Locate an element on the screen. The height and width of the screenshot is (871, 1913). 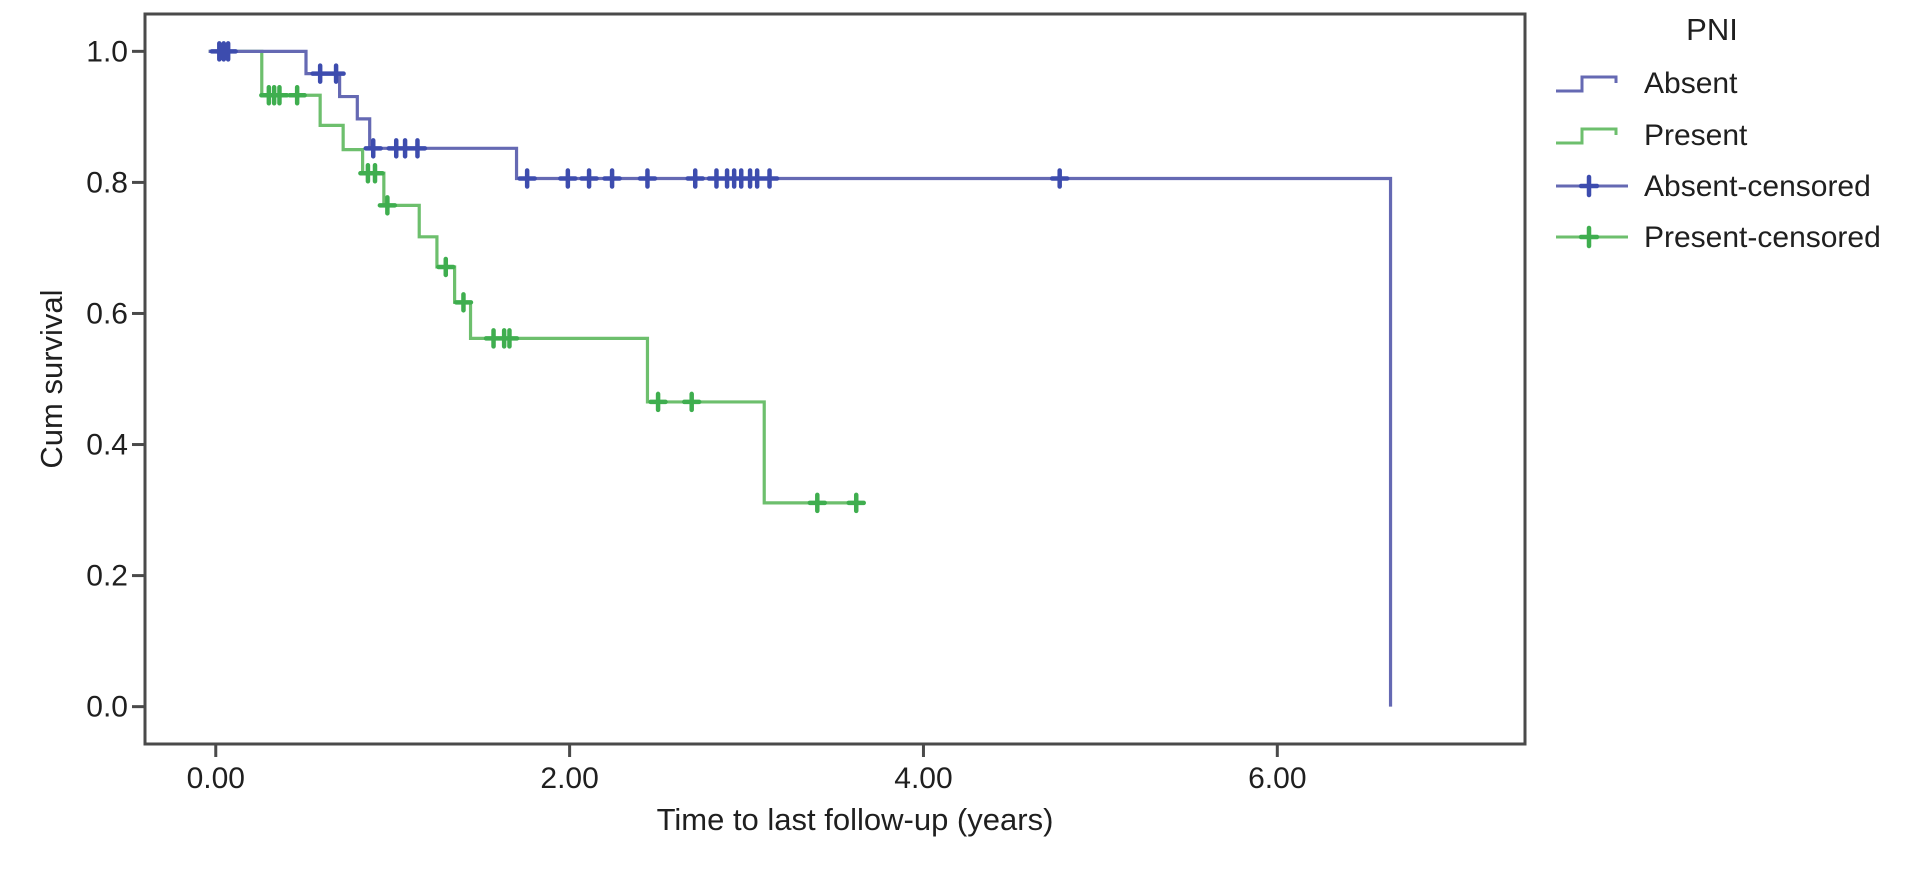
x-tick-label: 6.00 is located at coordinates (1277, 778).